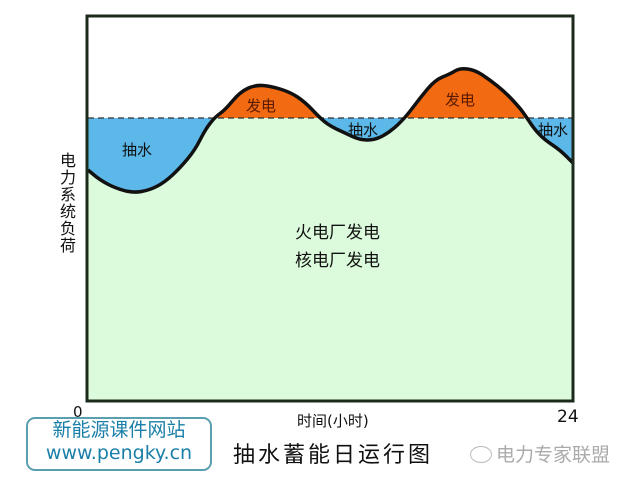  What do you see at coordinates (337, 233) in the screenshot?
I see `thermal-plant-label: 火电厂发电` at bounding box center [337, 233].